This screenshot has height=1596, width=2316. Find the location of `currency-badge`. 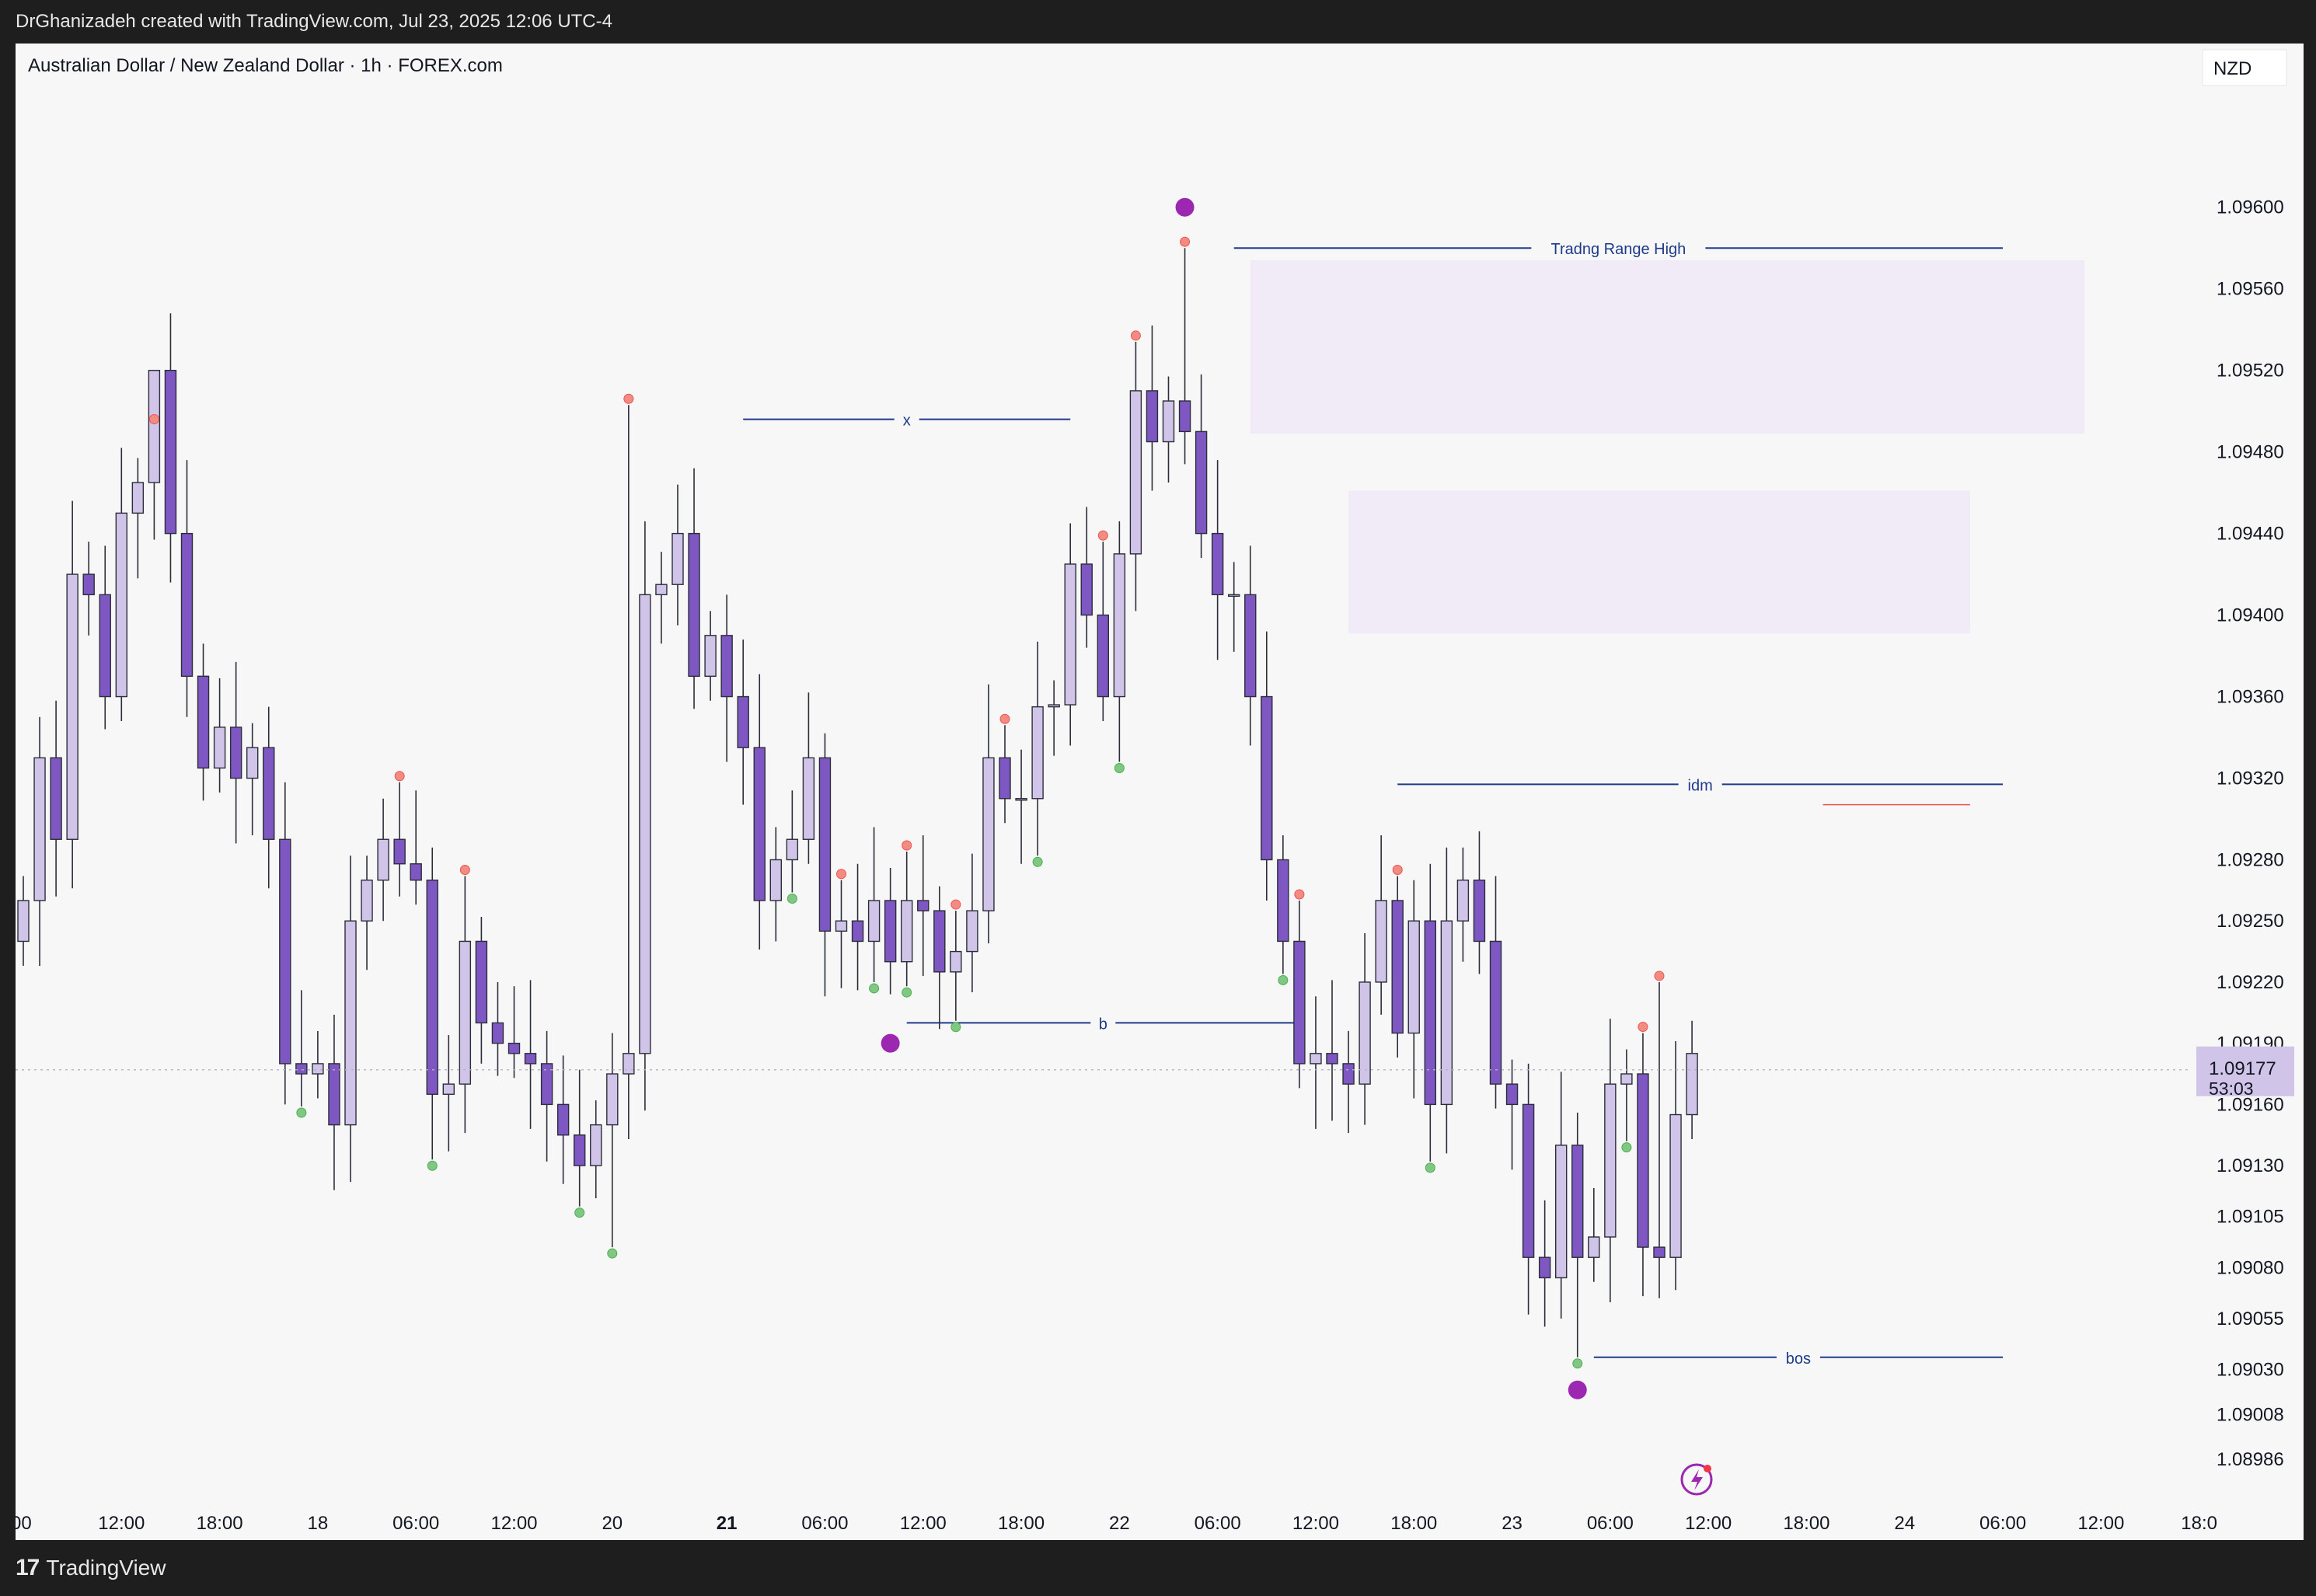

currency-badge is located at coordinates (2244, 67).